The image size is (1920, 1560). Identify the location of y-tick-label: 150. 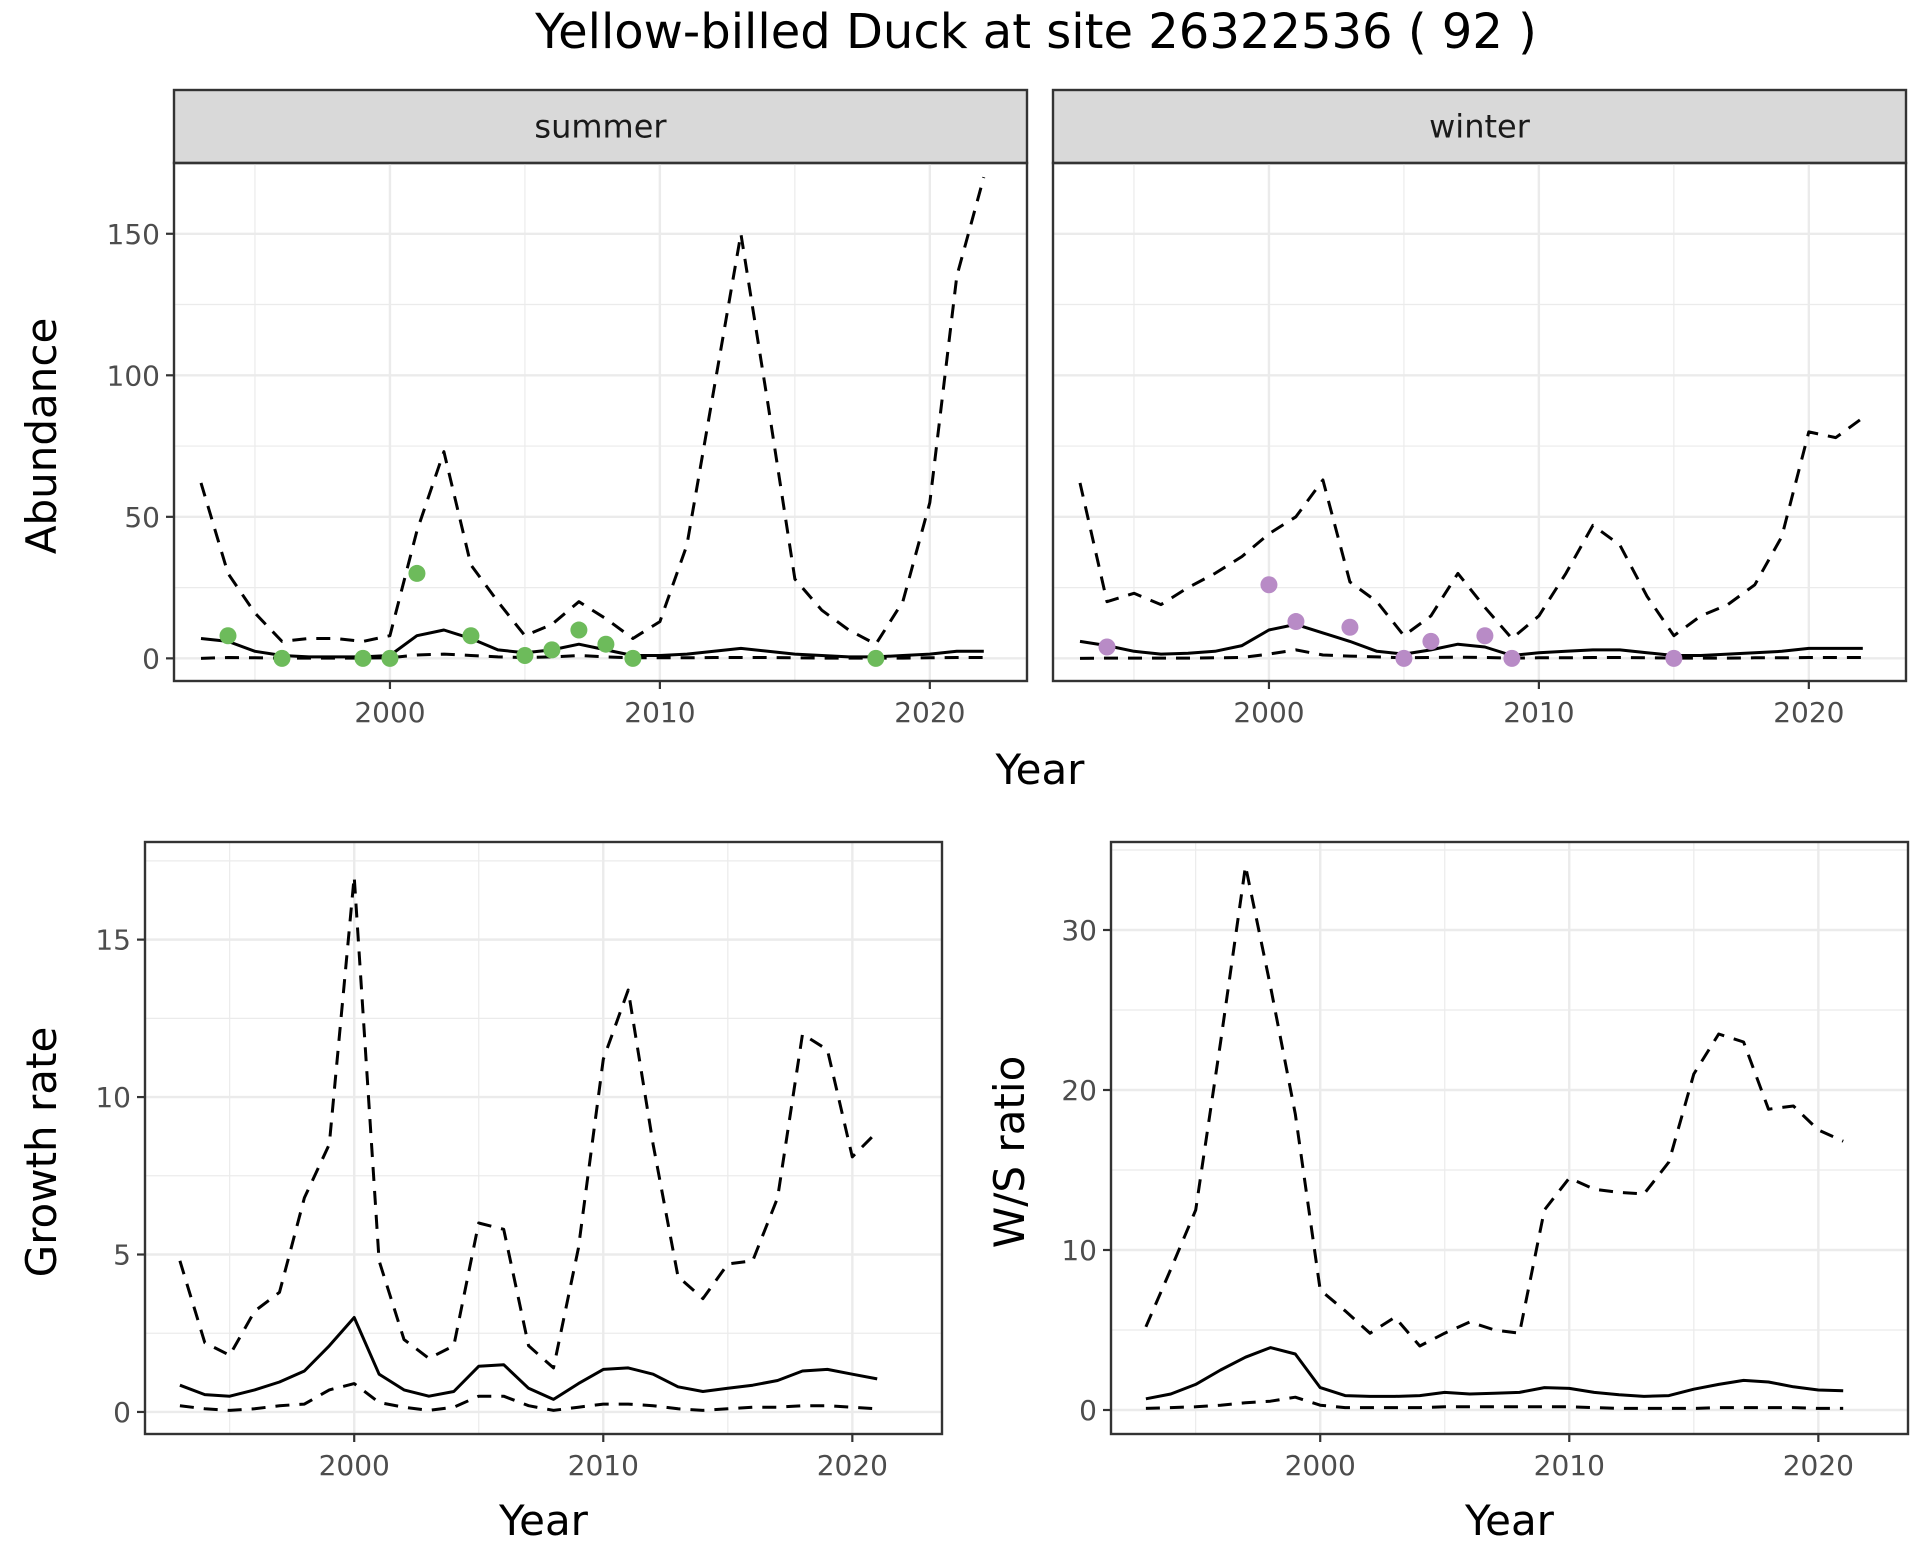
(133, 234).